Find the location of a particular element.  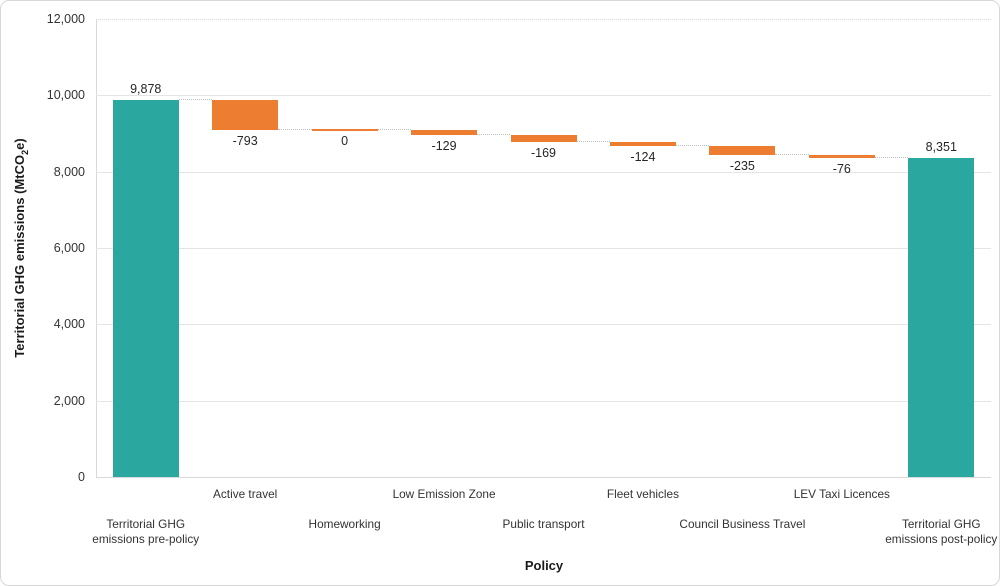

x-category-label: Territorial GHG emissions pre-policy is located at coordinates (146, 532).